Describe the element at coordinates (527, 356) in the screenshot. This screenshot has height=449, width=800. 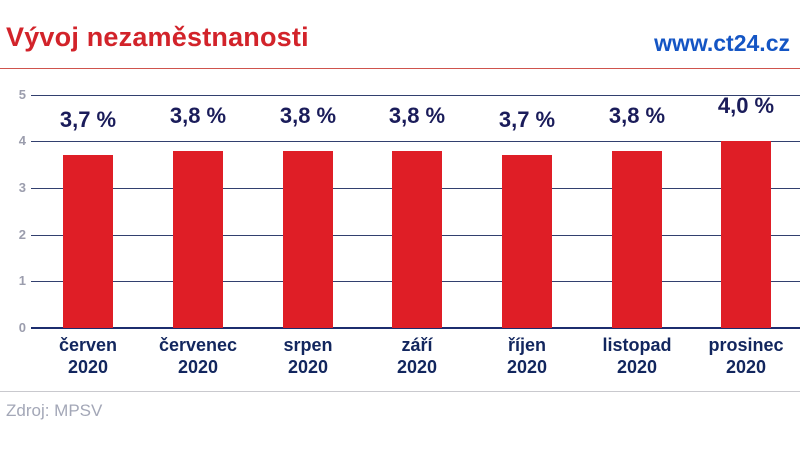
I see `x-category-label: říjen 2020` at that location.